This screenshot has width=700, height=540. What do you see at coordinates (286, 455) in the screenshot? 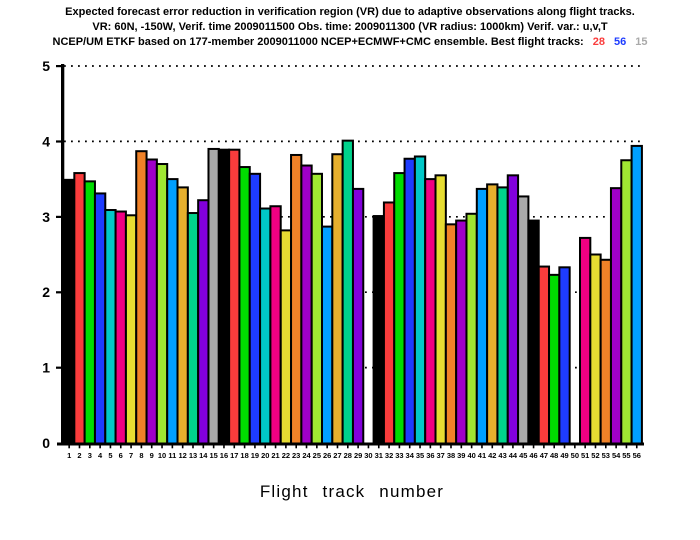
I see `x-tick-label-22: 22` at bounding box center [286, 455].